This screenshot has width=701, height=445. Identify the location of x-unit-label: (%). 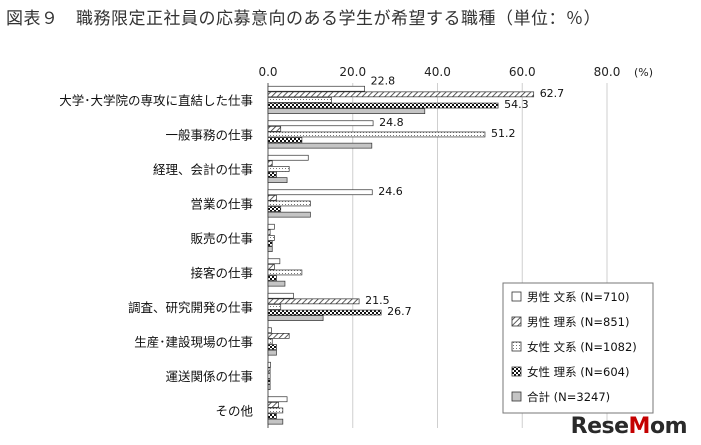
(643, 72).